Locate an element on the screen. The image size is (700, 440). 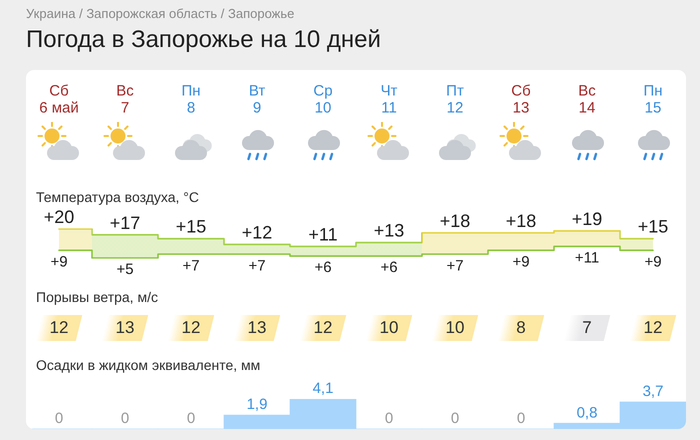
data-label: +13 is located at coordinates (389, 230).